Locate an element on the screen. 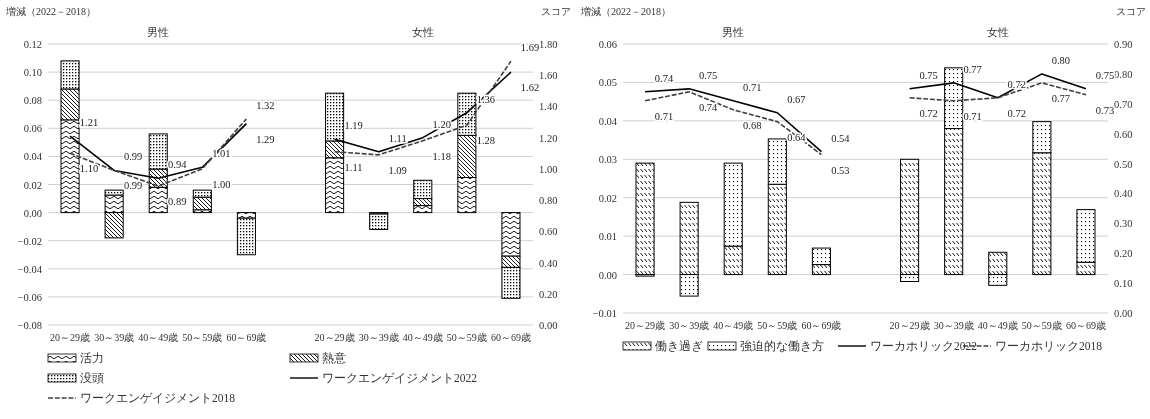  y-tick-label: 0.10 is located at coordinates (32, 73).